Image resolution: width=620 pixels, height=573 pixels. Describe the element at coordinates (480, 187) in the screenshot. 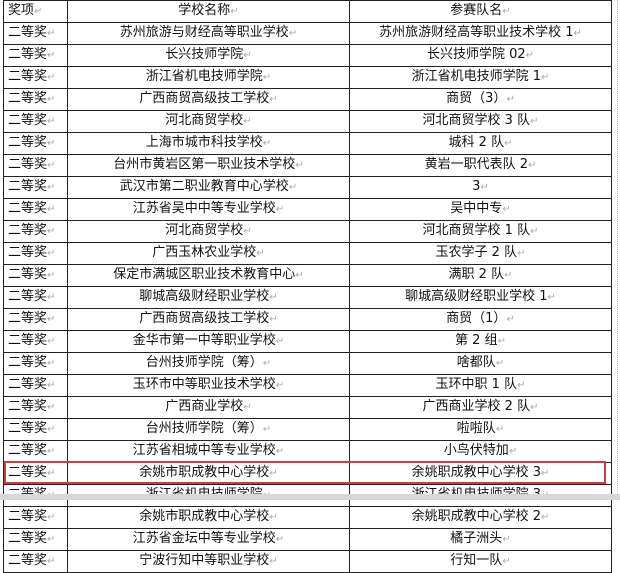

I see `team-name-cell: 3↵` at that location.